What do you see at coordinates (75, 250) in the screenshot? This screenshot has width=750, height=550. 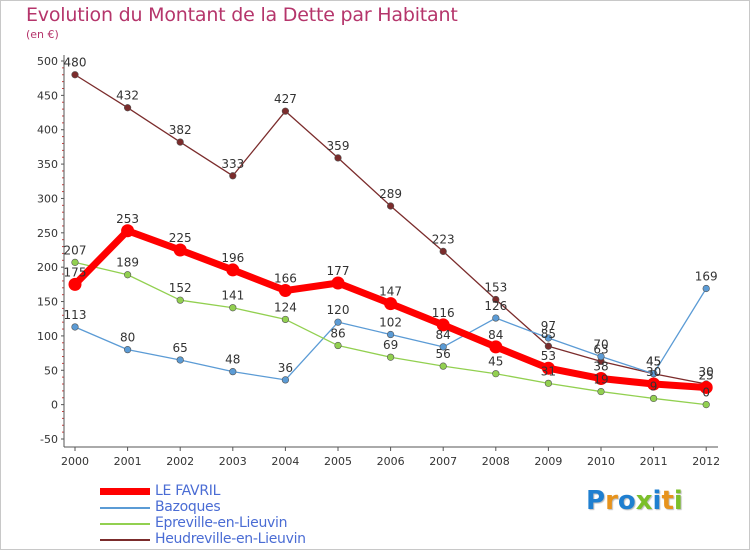 I see `data-label: 207` at bounding box center [75, 250].